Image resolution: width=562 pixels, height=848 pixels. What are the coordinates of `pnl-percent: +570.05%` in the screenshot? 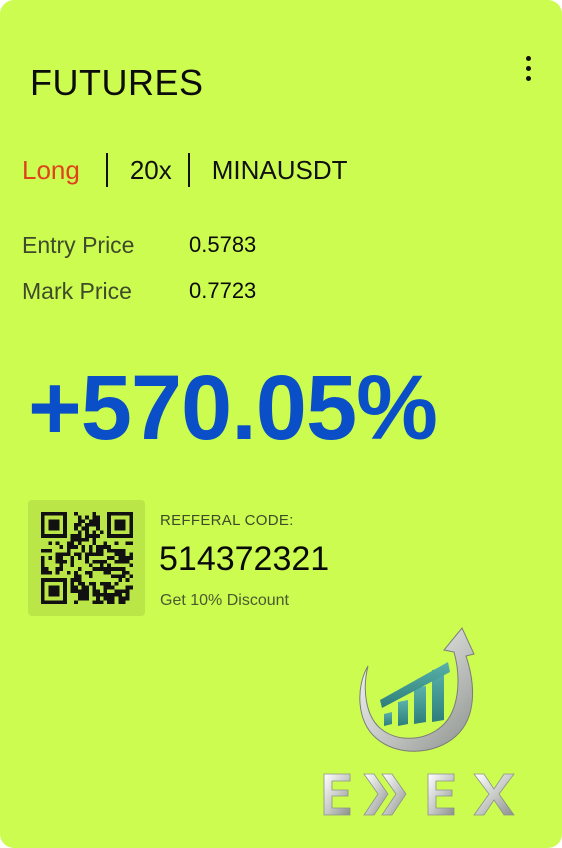 It's located at (233, 408).